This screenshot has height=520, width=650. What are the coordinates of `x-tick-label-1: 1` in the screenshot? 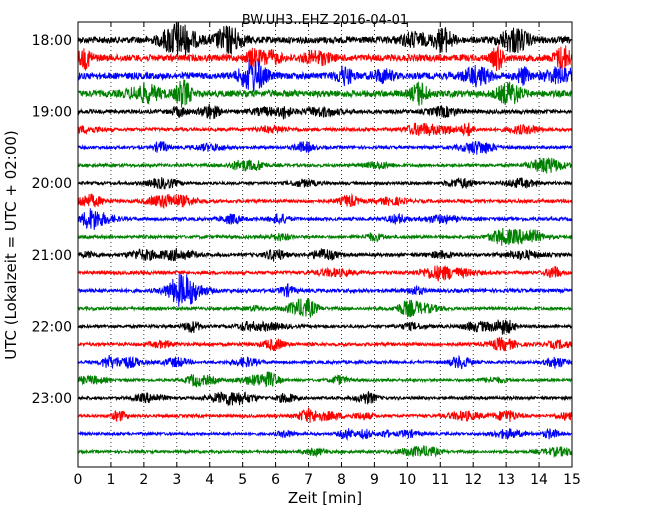 It's located at (110, 480).